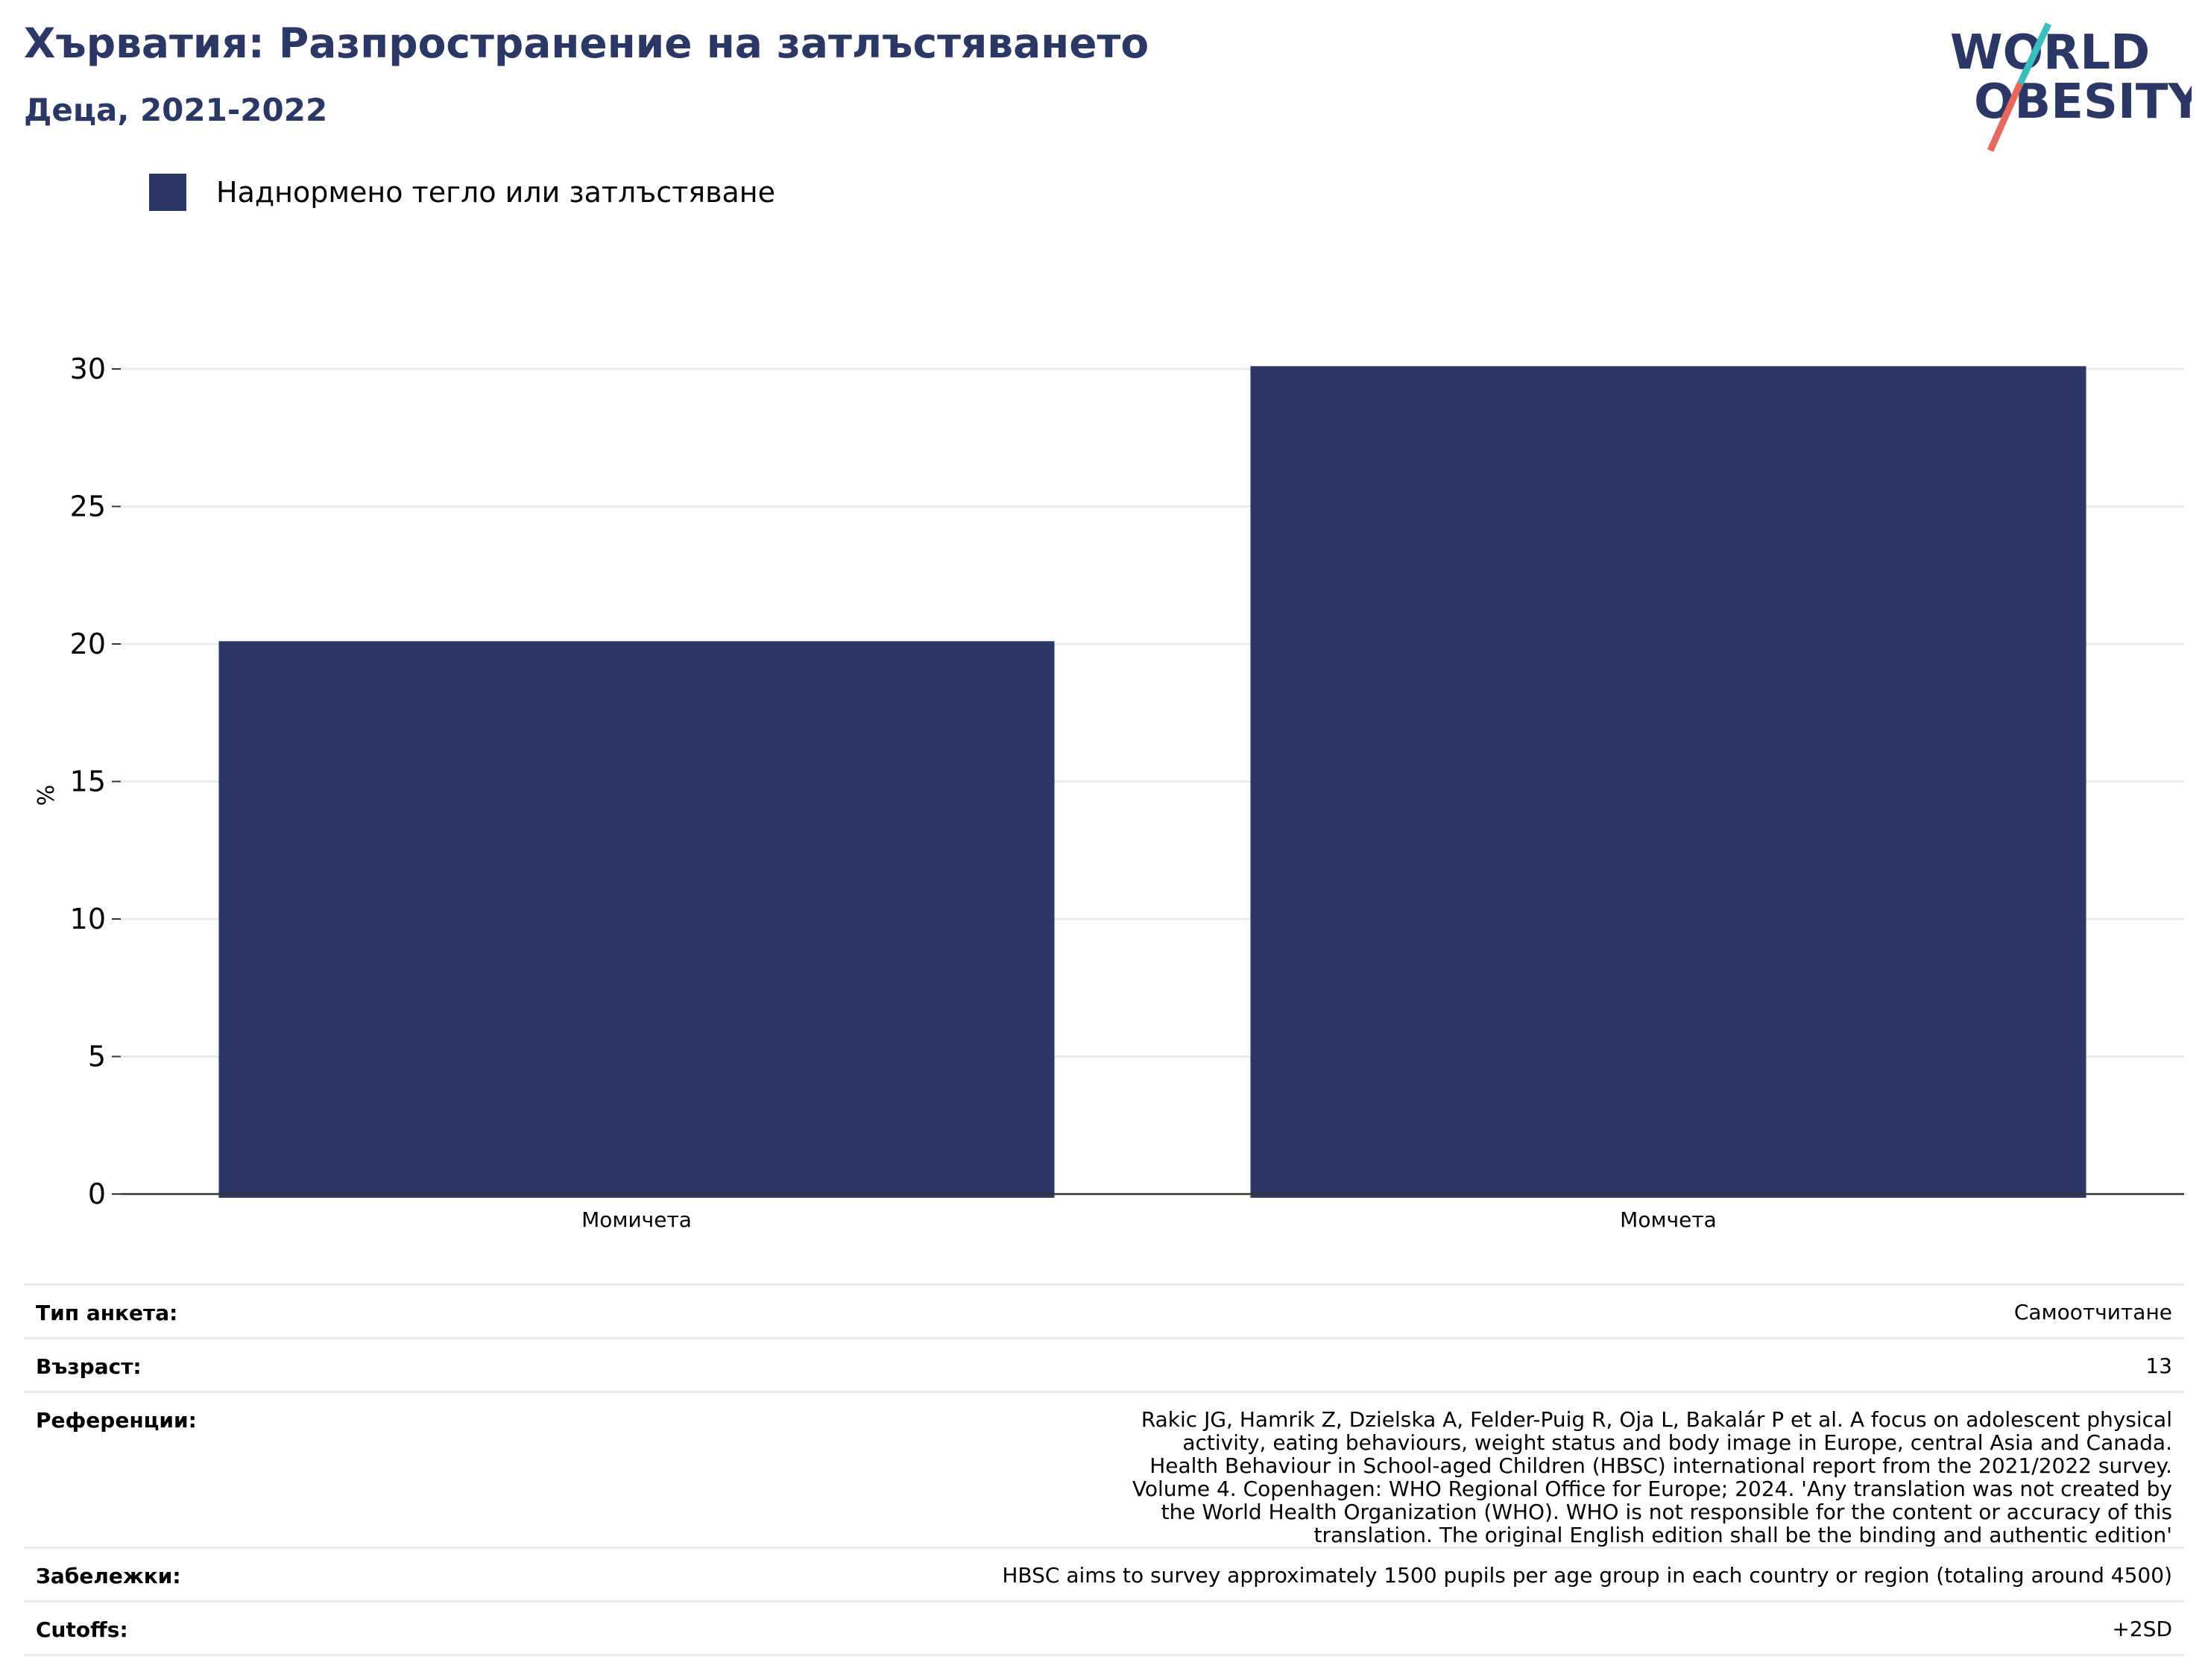 The width and height of the screenshot is (2205, 1680). Describe the element at coordinates (88, 919) in the screenshot. I see `y-tick-label: 10` at that location.